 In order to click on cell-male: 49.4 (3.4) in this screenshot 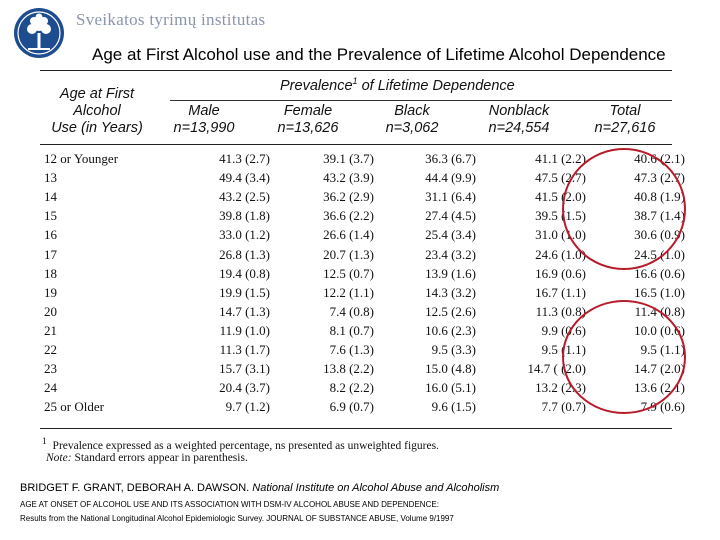, I will do `click(244, 178)`.